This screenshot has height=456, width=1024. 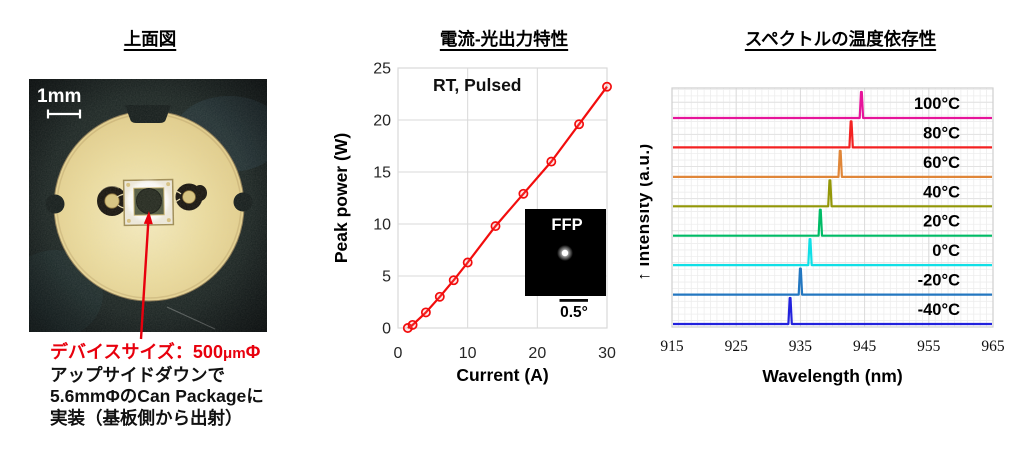 I want to click on top-view-title: 上面図, so click(x=150, y=38).